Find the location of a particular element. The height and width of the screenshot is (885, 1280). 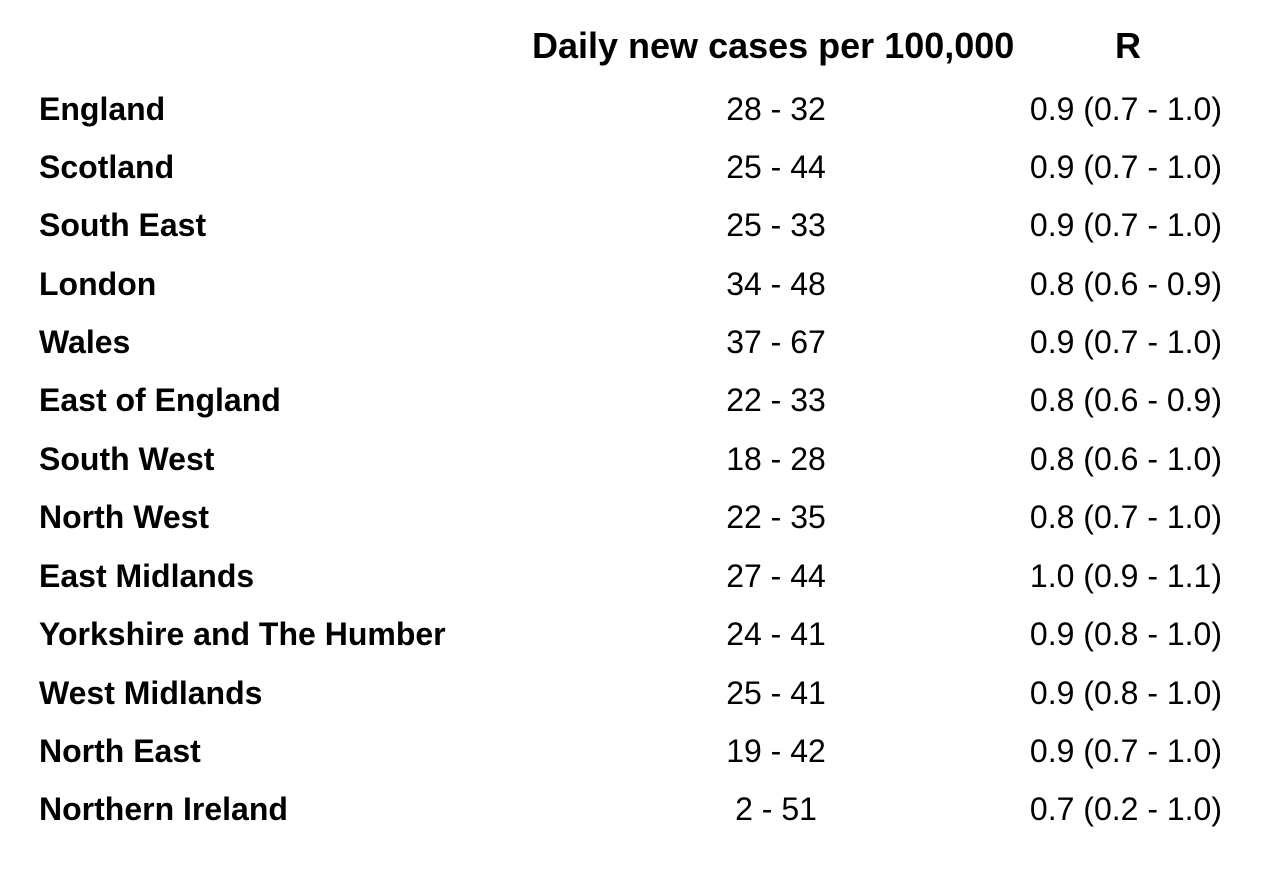

table-row: South East 25 - 33 0.9 (0.7 - 1.0) is located at coordinates (640, 234).